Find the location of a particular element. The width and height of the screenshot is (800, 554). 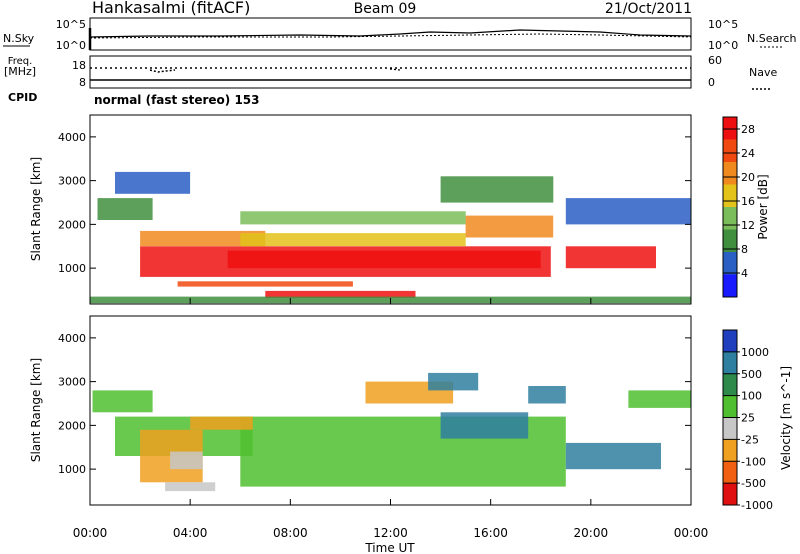

velocity-colorbar-tick-label: -1000 is located at coordinates (757, 505).